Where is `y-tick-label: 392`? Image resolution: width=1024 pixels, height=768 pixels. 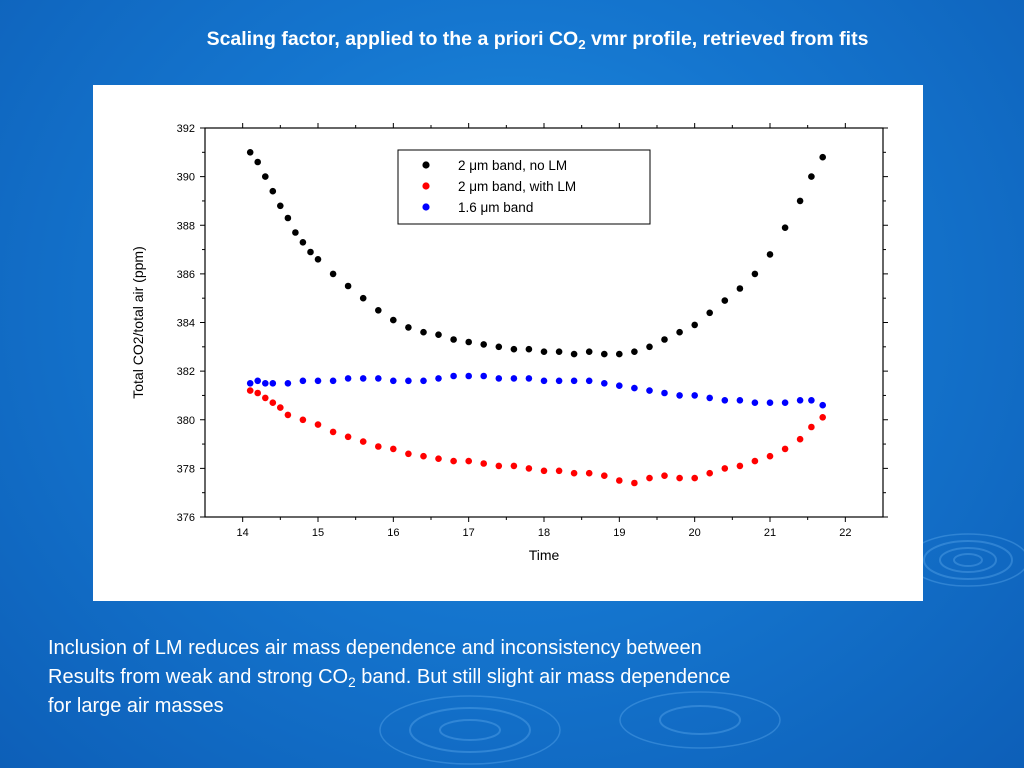 y-tick-label: 392 is located at coordinates (186, 129).